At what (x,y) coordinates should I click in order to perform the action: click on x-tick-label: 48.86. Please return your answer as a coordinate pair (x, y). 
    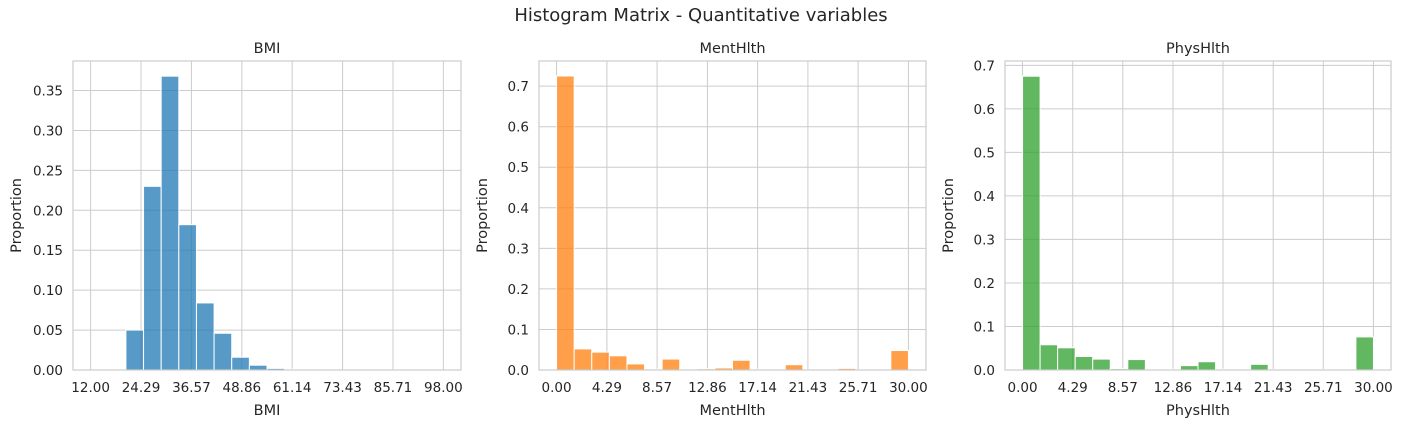
    Looking at the image, I should click on (241, 388).